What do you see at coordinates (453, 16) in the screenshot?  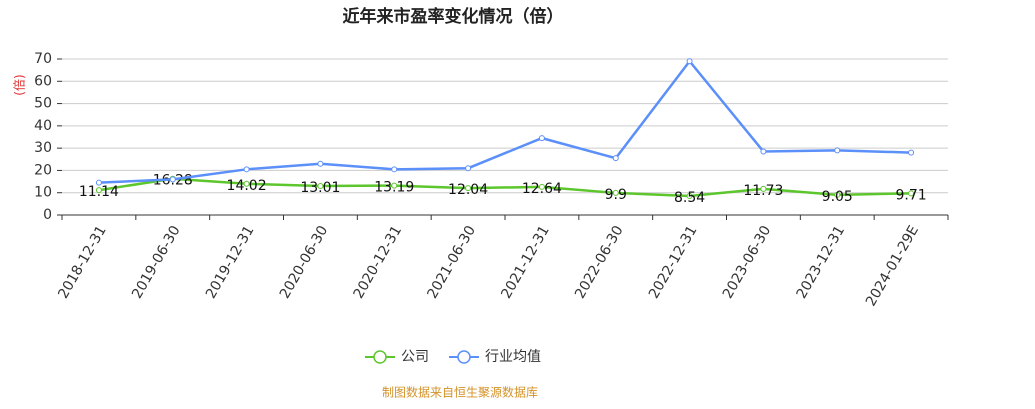 I see `chart-title: 近年来市盈率变化情况（倍）` at bounding box center [453, 16].